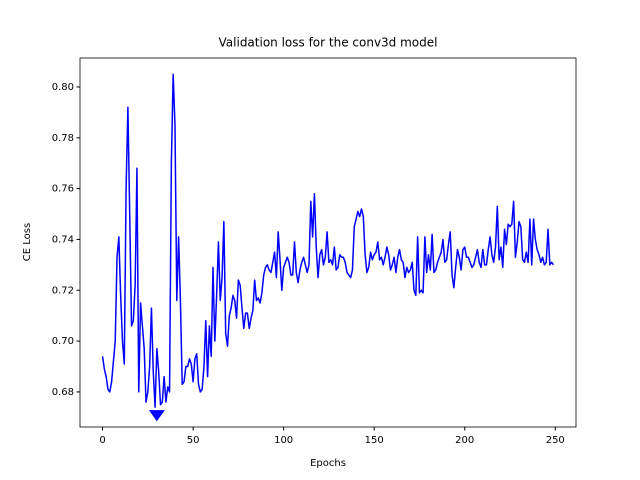 This screenshot has width=640, height=480. Describe the element at coordinates (193, 440) in the screenshot. I see `x-tick-label: 50` at that location.